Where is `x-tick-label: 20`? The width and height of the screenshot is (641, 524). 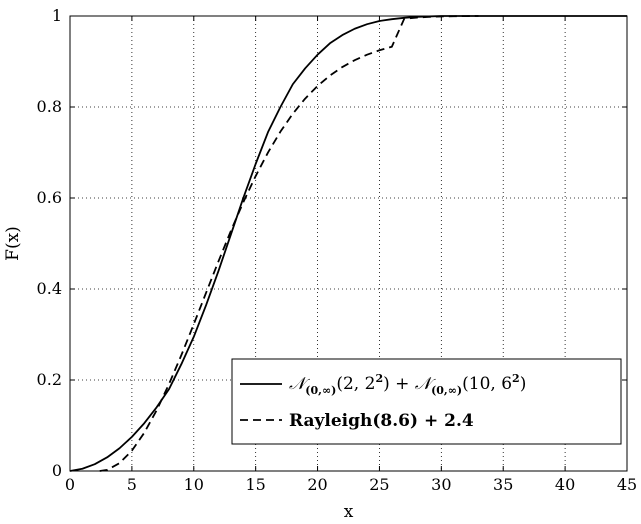
x-tick-label: 20 is located at coordinates (317, 484).